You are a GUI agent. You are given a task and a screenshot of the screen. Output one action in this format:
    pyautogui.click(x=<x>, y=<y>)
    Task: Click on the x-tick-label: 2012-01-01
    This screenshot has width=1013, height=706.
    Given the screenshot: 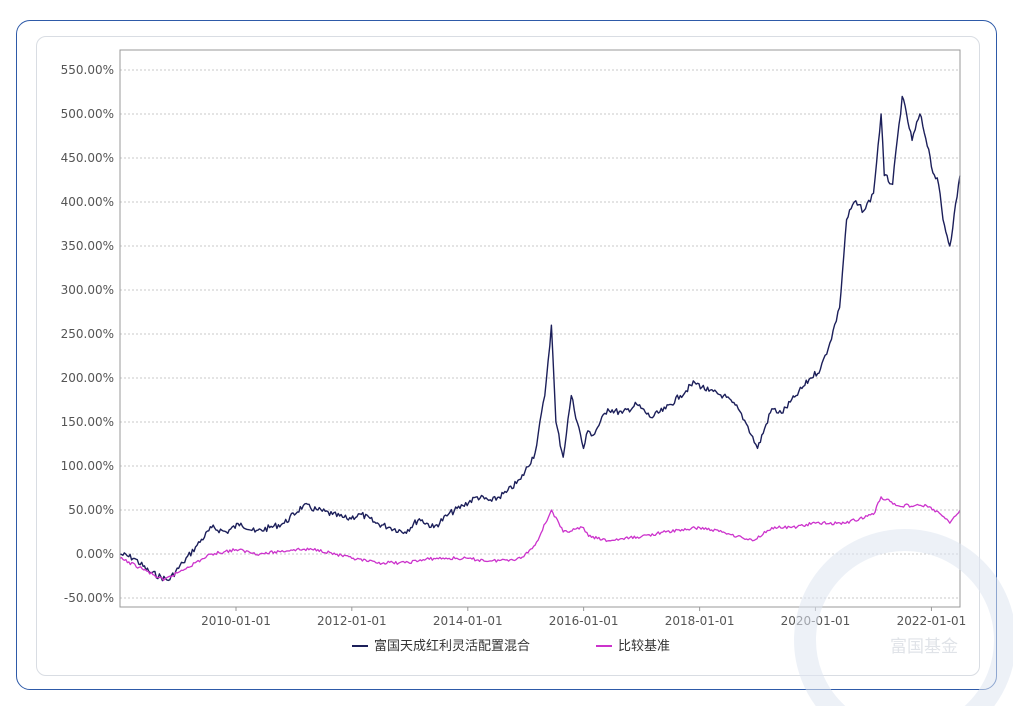 What is the action you would take?
    pyautogui.click(x=352, y=621)
    